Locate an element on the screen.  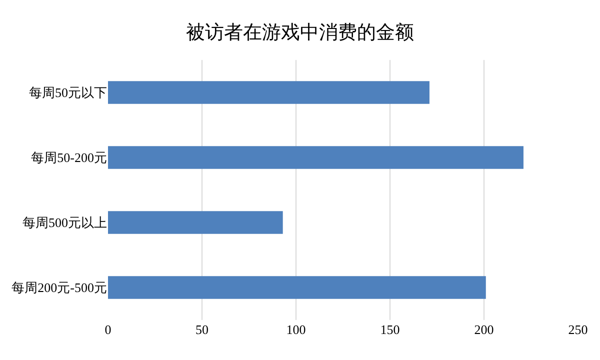
chart-title: 被访者在游戏中消费的金额 is located at coordinates (300, 33).